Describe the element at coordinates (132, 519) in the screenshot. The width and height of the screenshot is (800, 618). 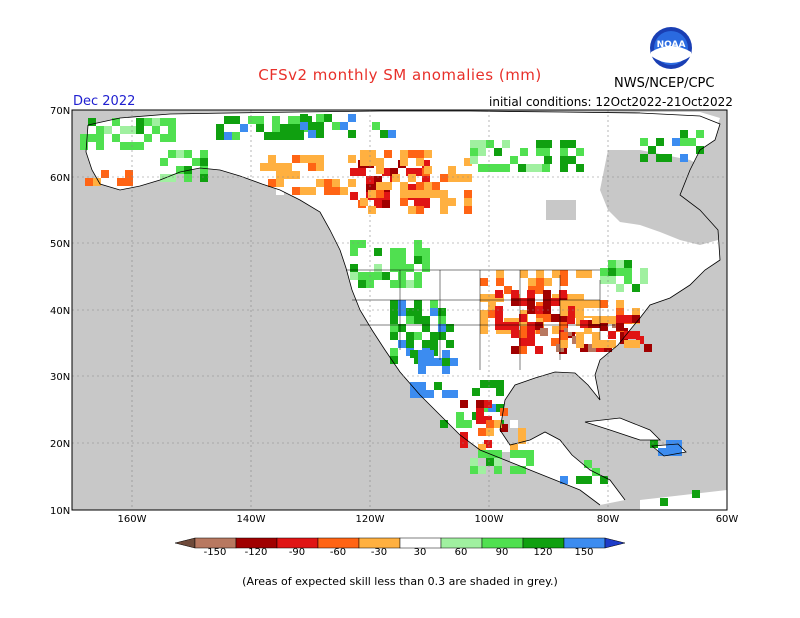
I see `lon-label: 160W` at that location.